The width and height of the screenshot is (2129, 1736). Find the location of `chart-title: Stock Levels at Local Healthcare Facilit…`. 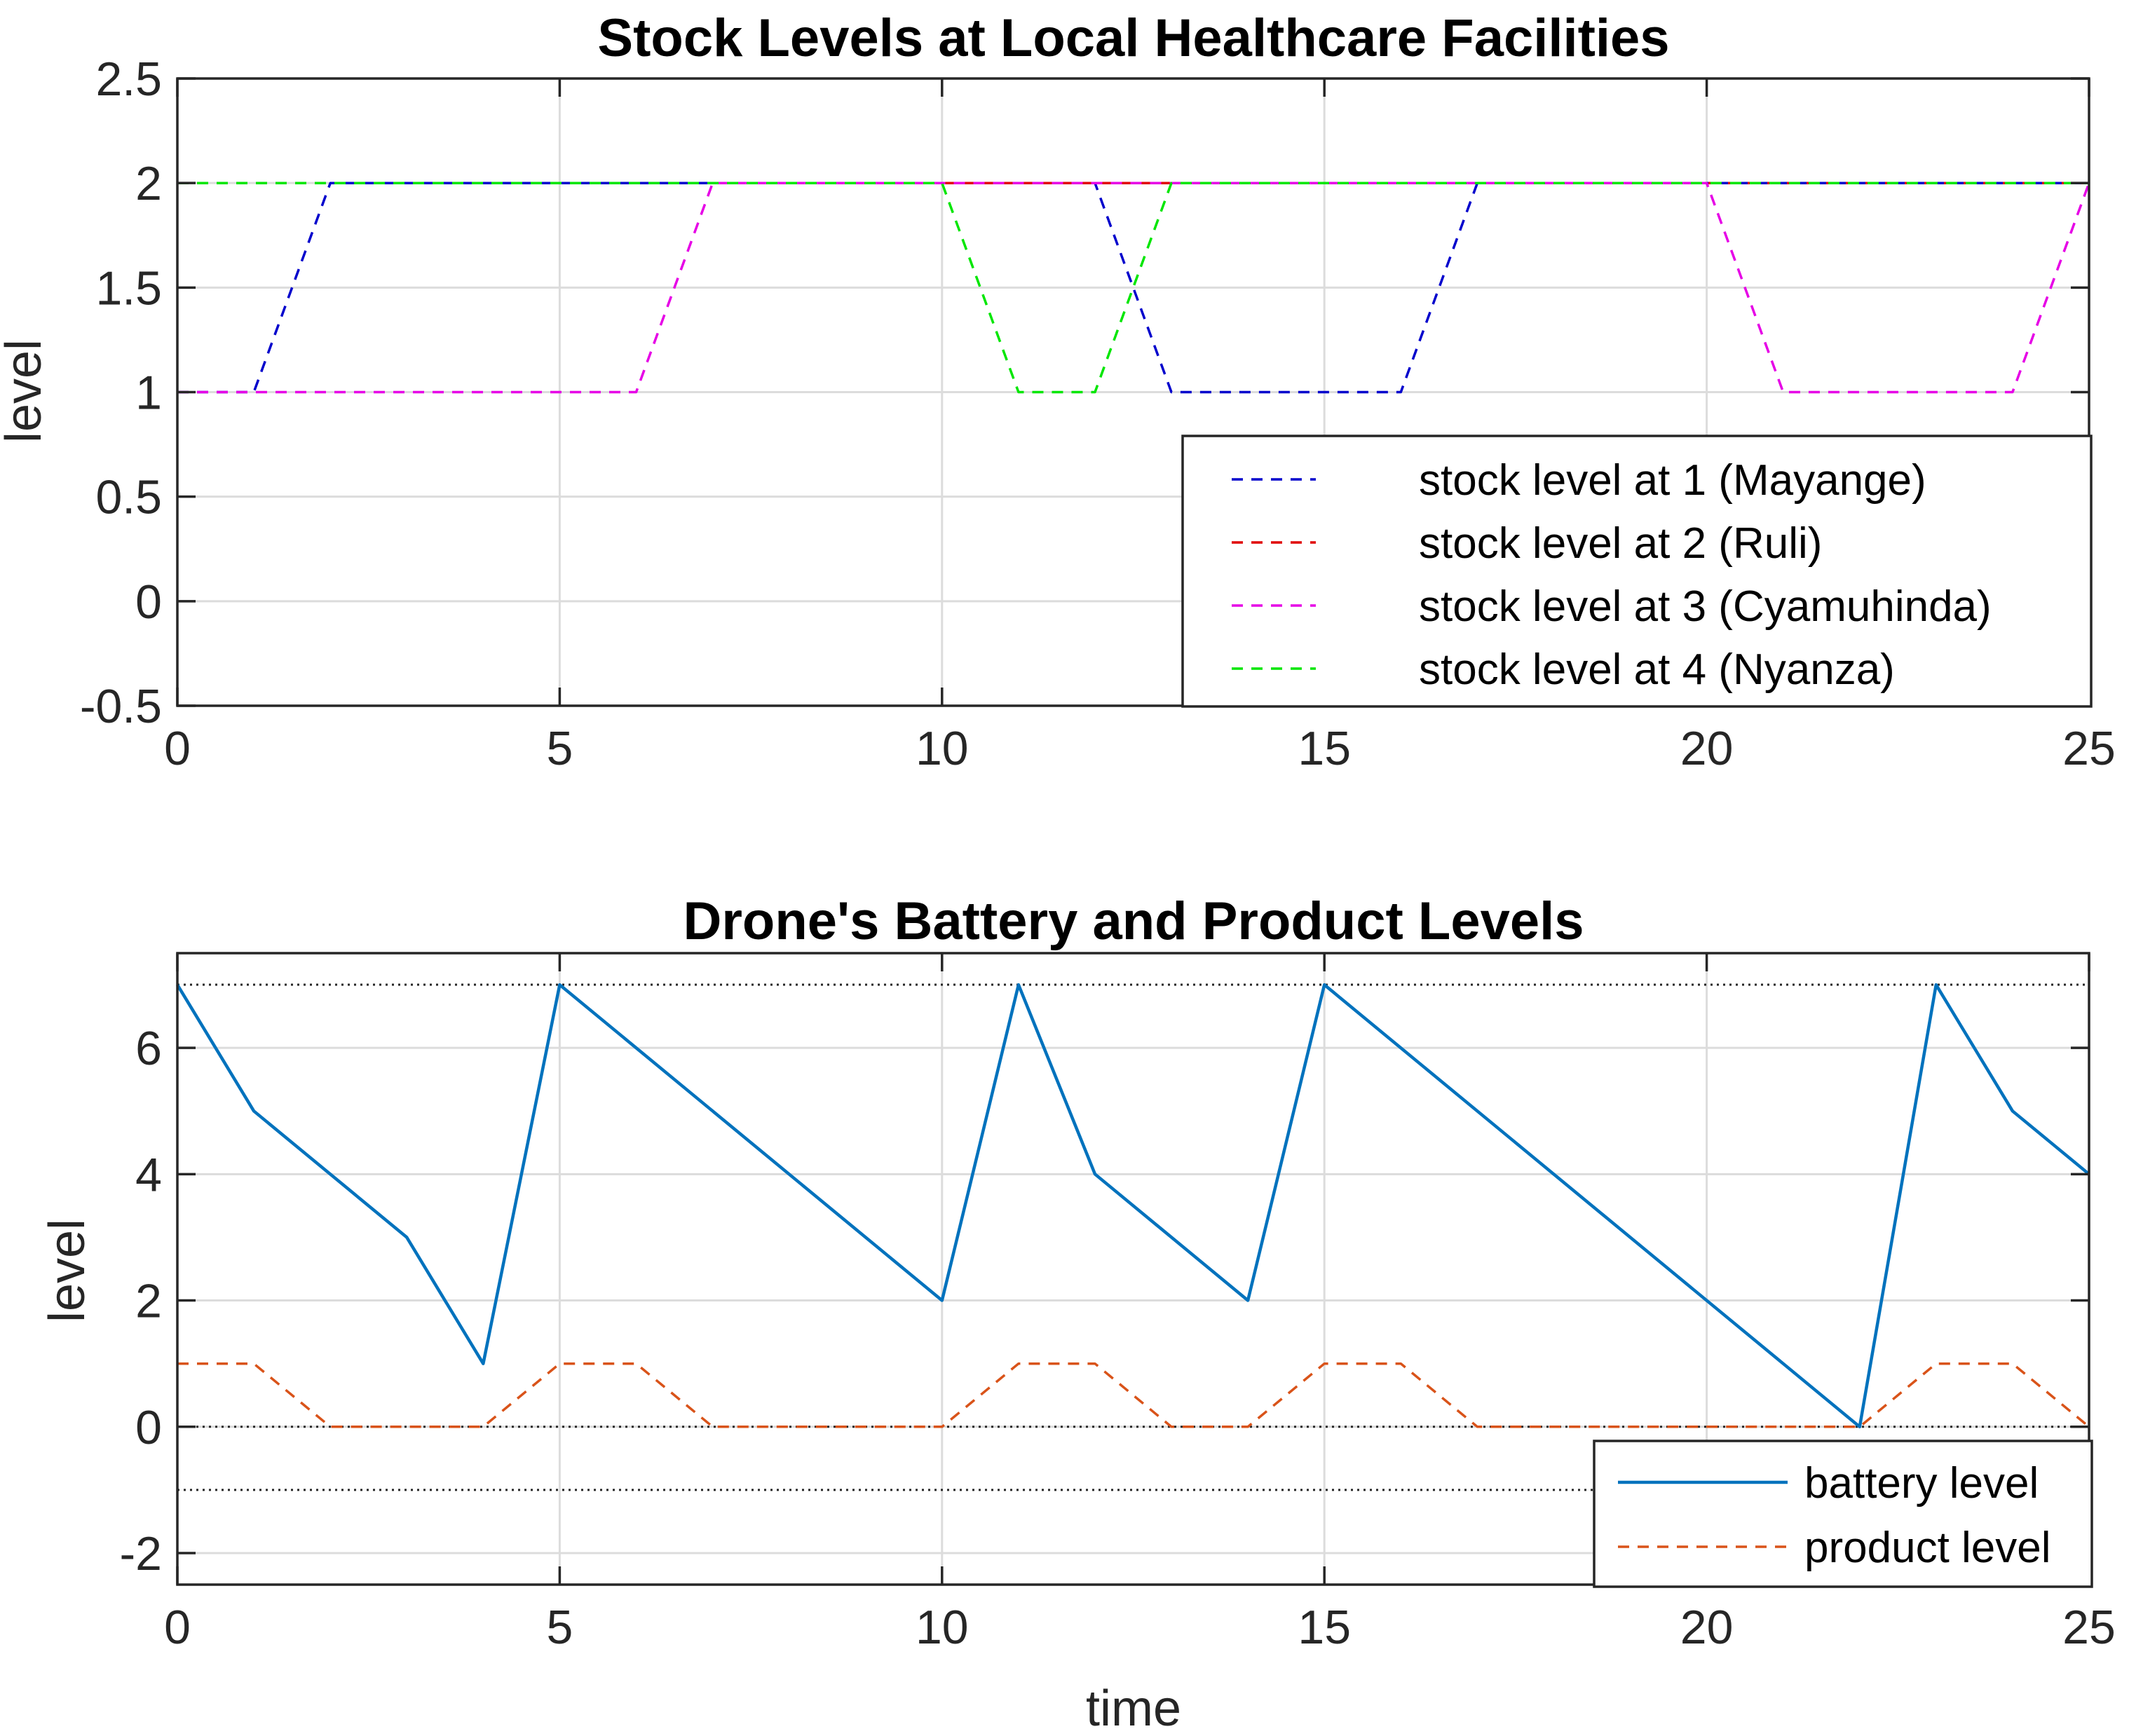

chart-title: Stock Levels at Local Healthcare Facilit… is located at coordinates (1133, 38).